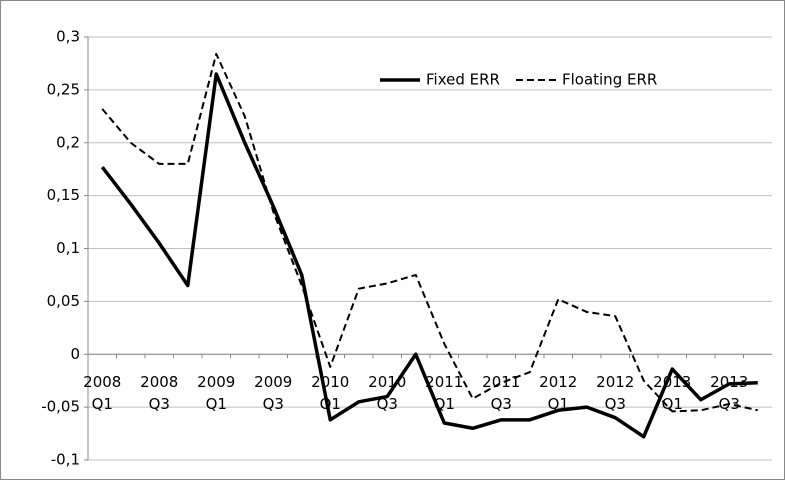  What do you see at coordinates (68, 142) in the screenshot?
I see `y-tick-label: 0,2` at bounding box center [68, 142].